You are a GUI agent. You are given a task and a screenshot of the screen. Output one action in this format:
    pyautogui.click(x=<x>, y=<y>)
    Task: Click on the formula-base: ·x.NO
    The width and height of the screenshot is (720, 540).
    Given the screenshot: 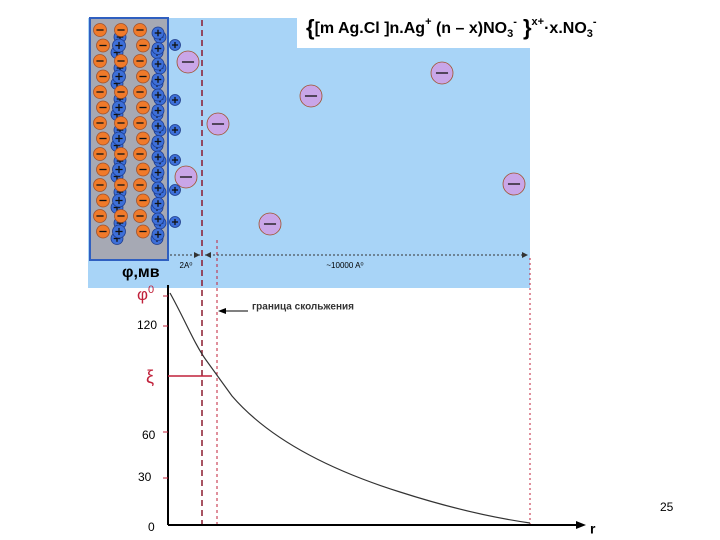 What is the action you would take?
    pyautogui.click(x=565, y=28)
    